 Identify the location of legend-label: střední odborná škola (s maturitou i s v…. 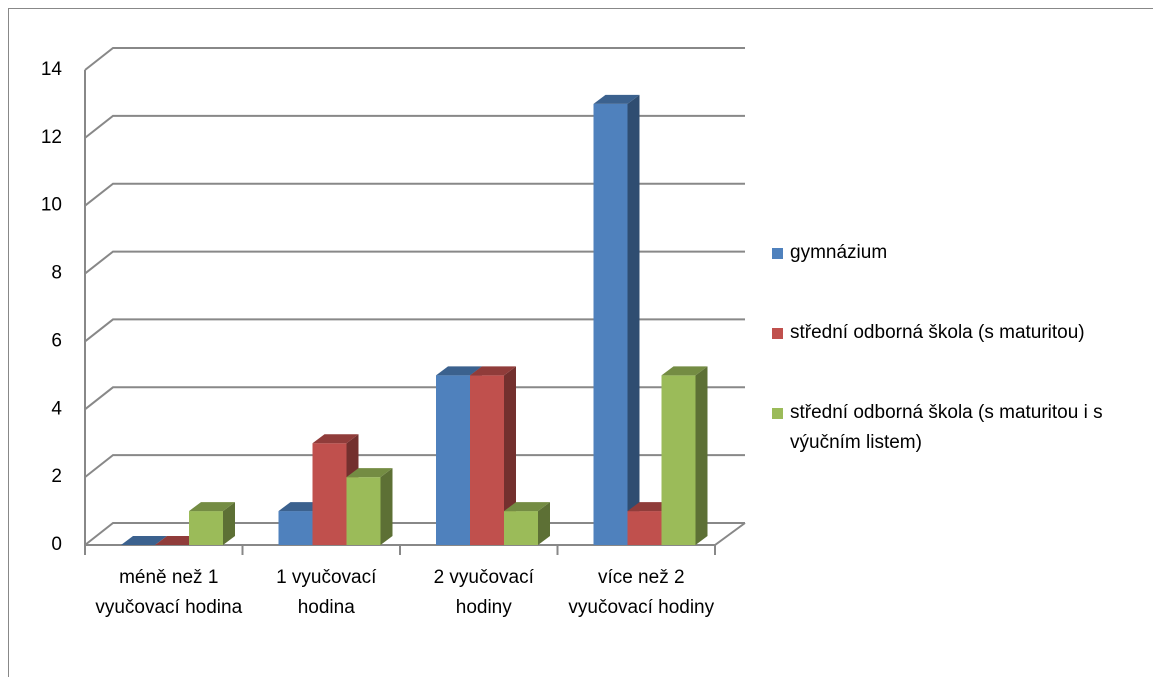
(946, 427).